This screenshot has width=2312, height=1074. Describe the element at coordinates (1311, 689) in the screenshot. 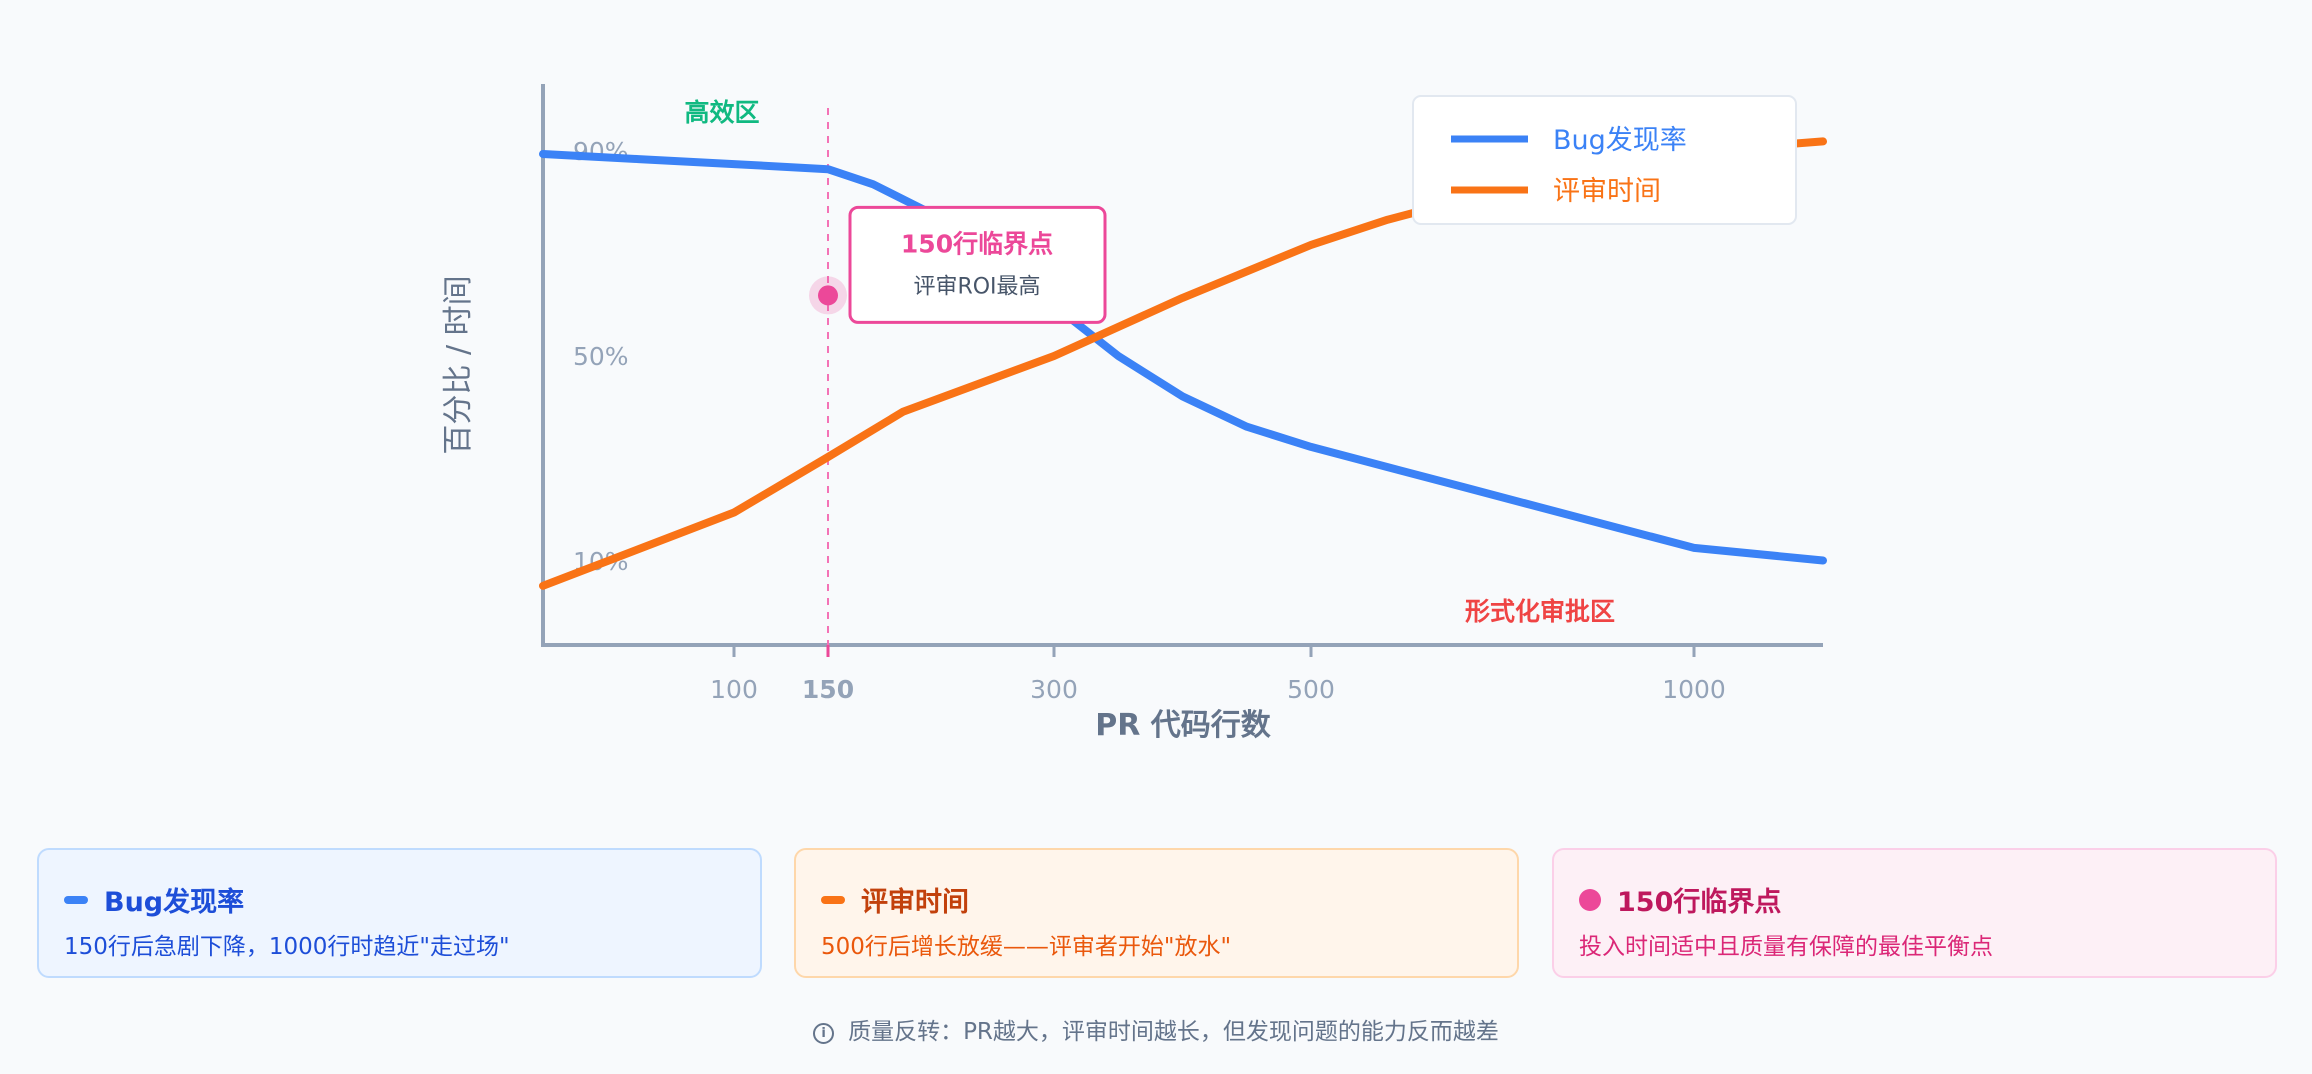

I see `x-tick-label: 500` at that location.